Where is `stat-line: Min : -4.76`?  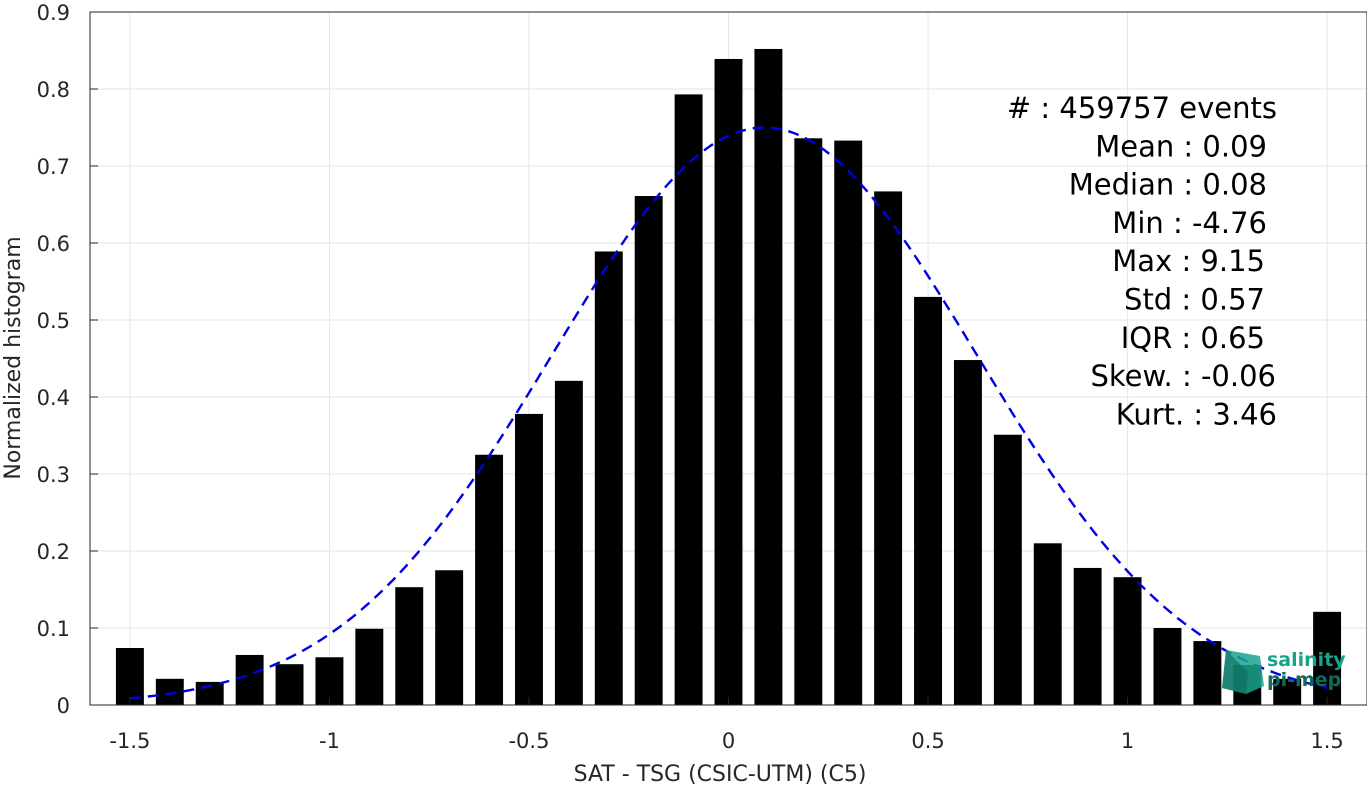
stat-line: Min : -4.76 is located at coordinates (1189, 223).